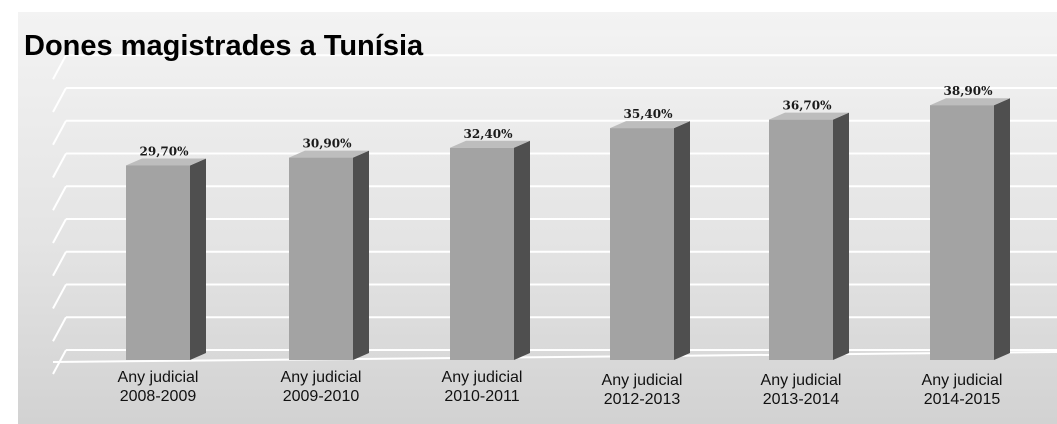 Image resolution: width=1057 pixels, height=424 pixels. What do you see at coordinates (321, 387) in the screenshot?
I see `category-label: Any judicial 2009-2010` at bounding box center [321, 387].